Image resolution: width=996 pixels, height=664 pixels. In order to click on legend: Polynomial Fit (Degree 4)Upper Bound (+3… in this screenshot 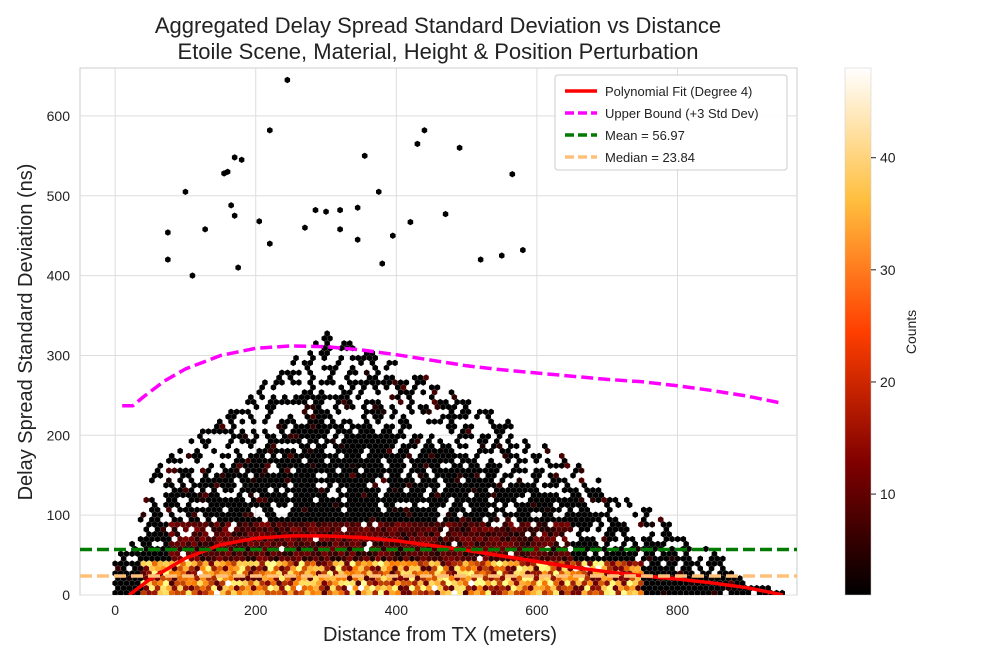, I will do `click(671, 122)`.